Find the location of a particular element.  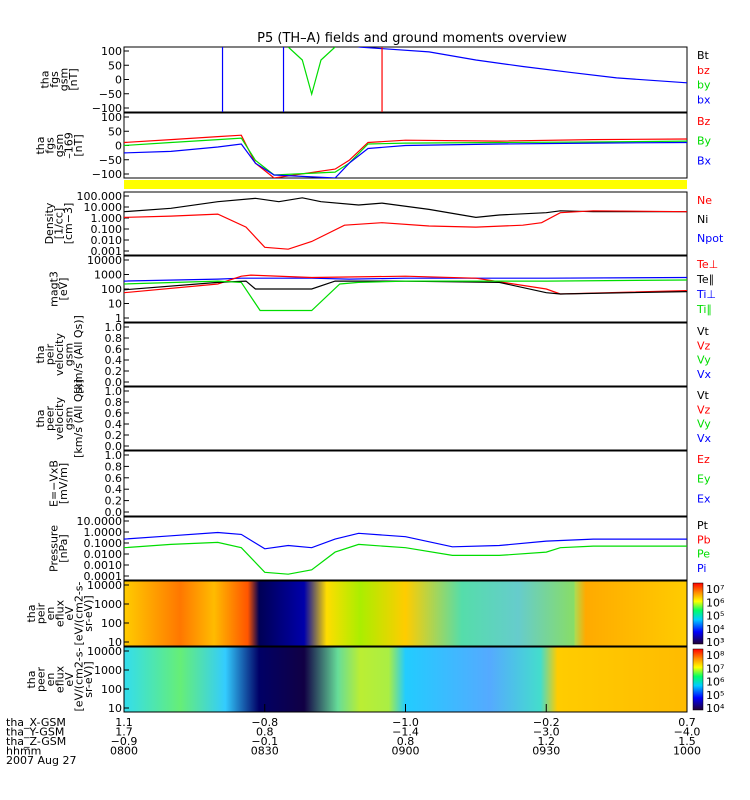

ephemeris-value: 0830 is located at coordinates (265, 751).